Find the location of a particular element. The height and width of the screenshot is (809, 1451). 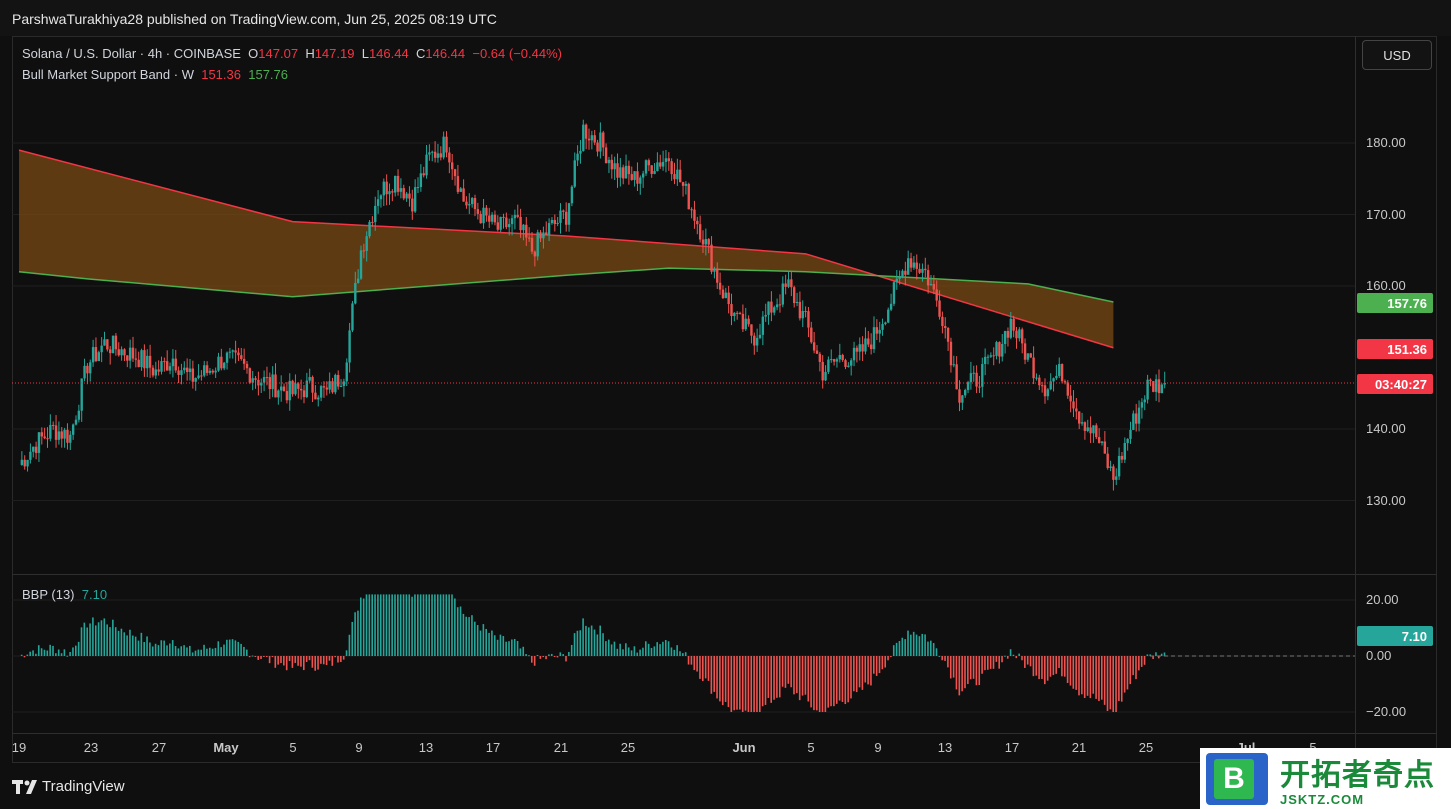

oscillator-legend: BBP (13) 7.10 is located at coordinates (64, 594).